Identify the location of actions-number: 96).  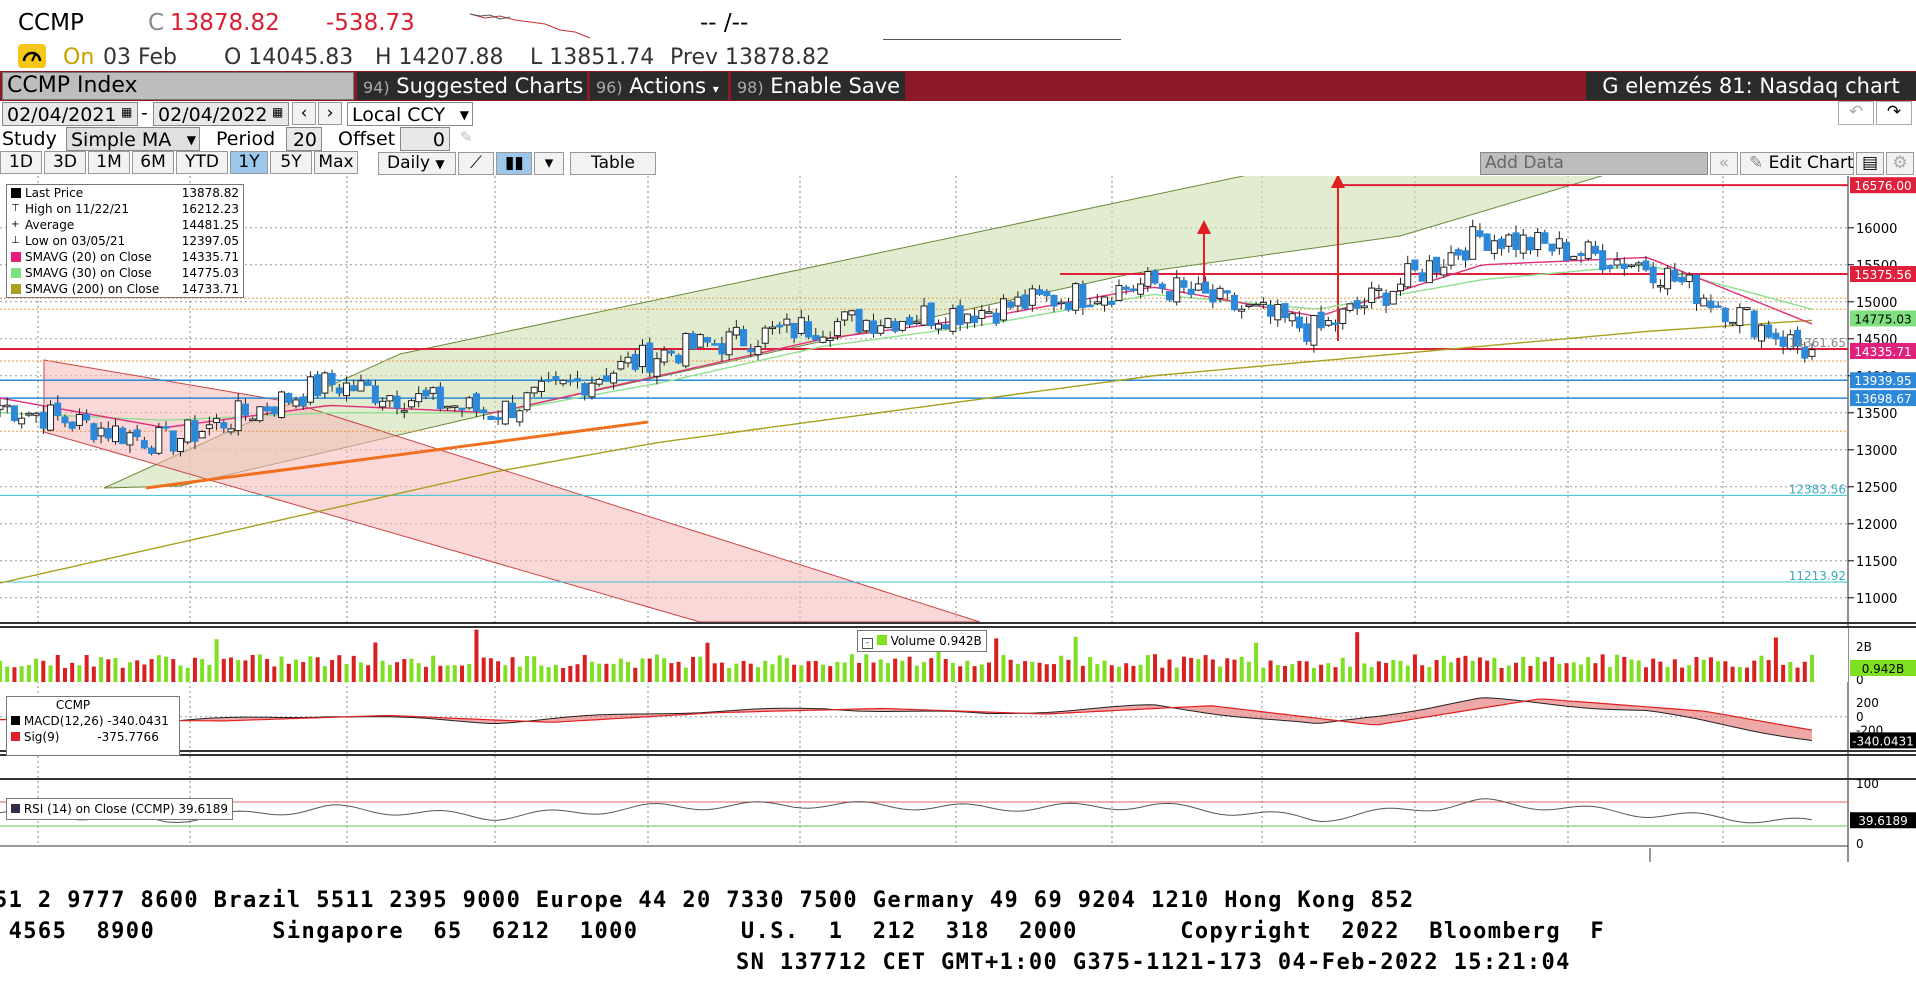
(609, 87).